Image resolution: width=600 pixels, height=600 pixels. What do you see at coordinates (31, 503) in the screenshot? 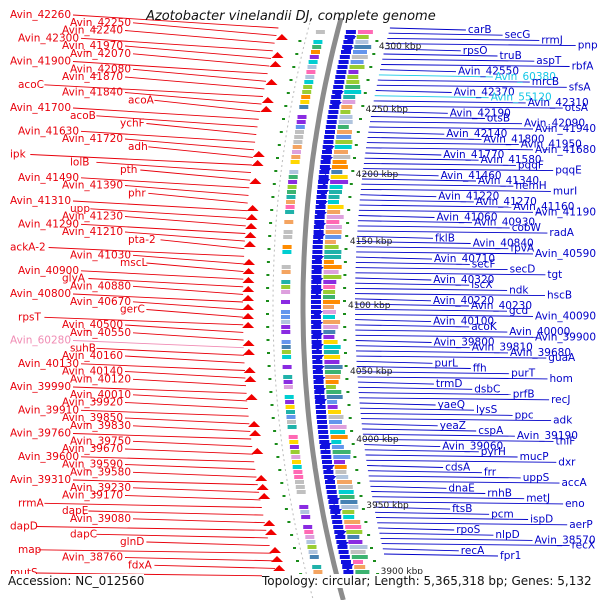
I see `gene-label-rrma: rrmA` at bounding box center [31, 503].